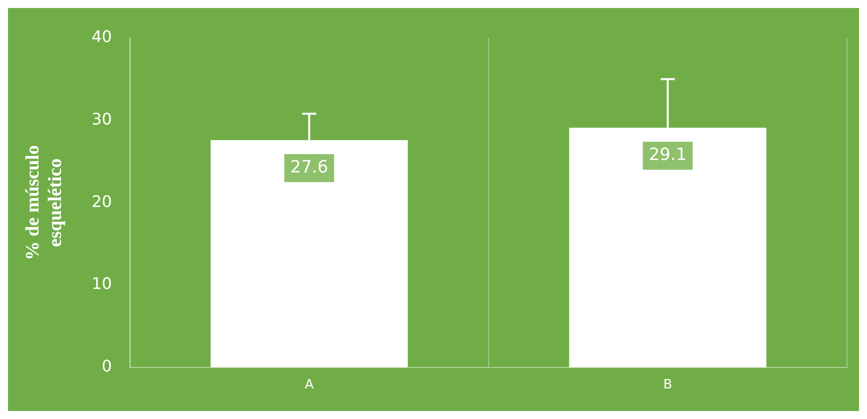 Image resolution: width=867 pixels, height=419 pixels. Describe the element at coordinates (102, 284) in the screenshot. I see `y-tick-label: 10` at that location.